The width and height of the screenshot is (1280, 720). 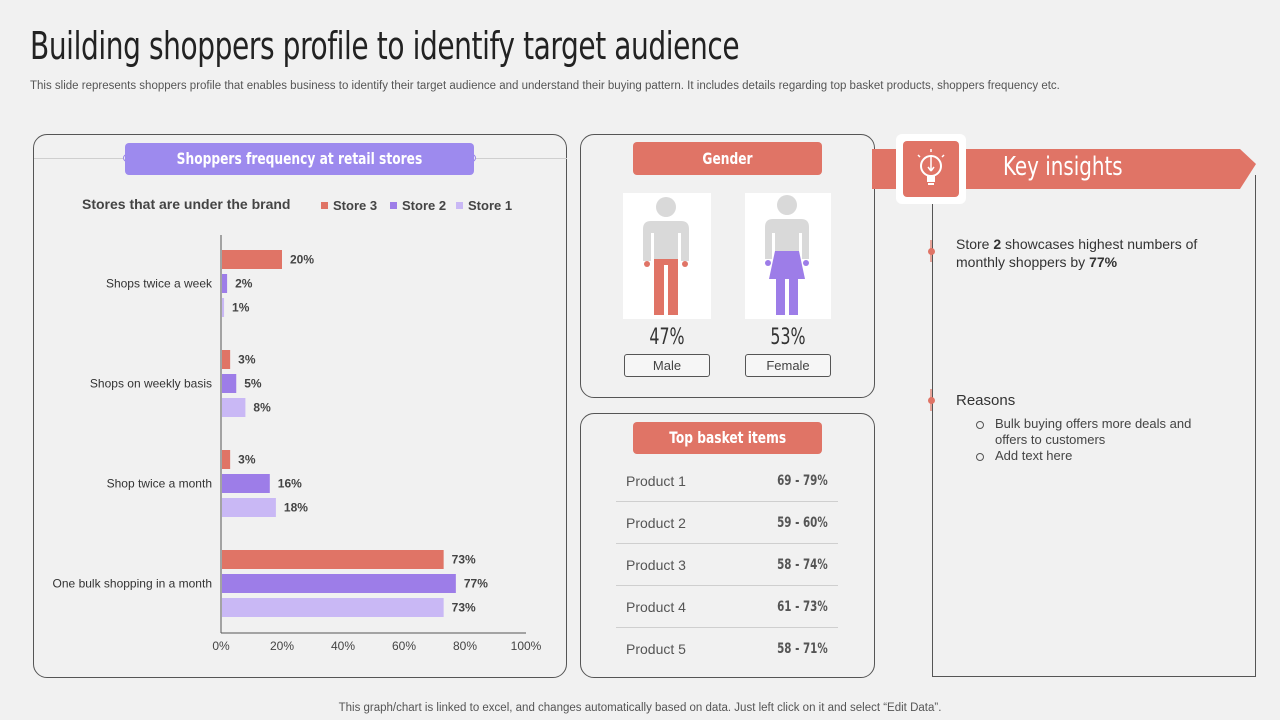 I want to click on gender-header-label: Gender, so click(x=727, y=158).